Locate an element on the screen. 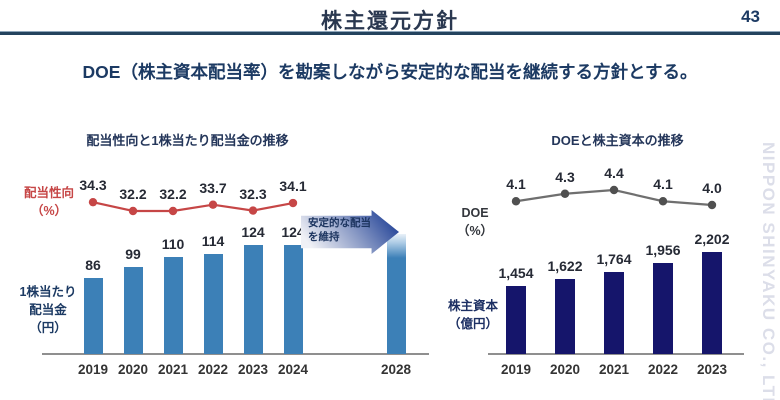 Image resolution: width=780 pixels, height=400 pixels. year-label: 2028 is located at coordinates (396, 369).